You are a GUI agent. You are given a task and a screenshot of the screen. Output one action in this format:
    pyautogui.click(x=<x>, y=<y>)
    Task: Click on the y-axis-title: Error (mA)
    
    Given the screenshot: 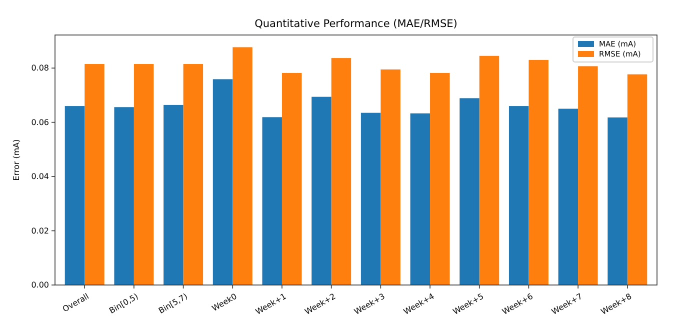 What is the action you would take?
    pyautogui.click(x=16, y=160)
    